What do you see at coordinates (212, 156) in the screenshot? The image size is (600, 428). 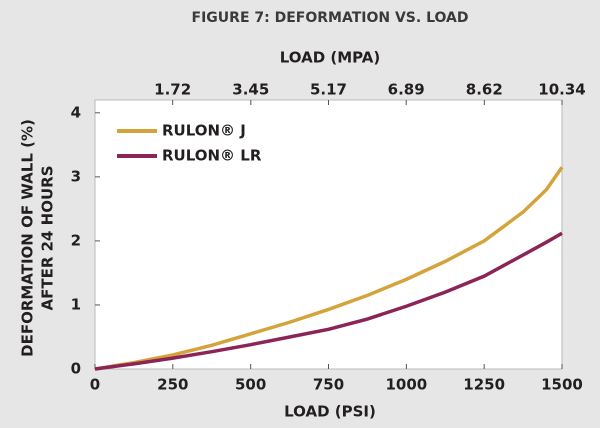 I see `legend-label: RULON® LR` at bounding box center [212, 156].